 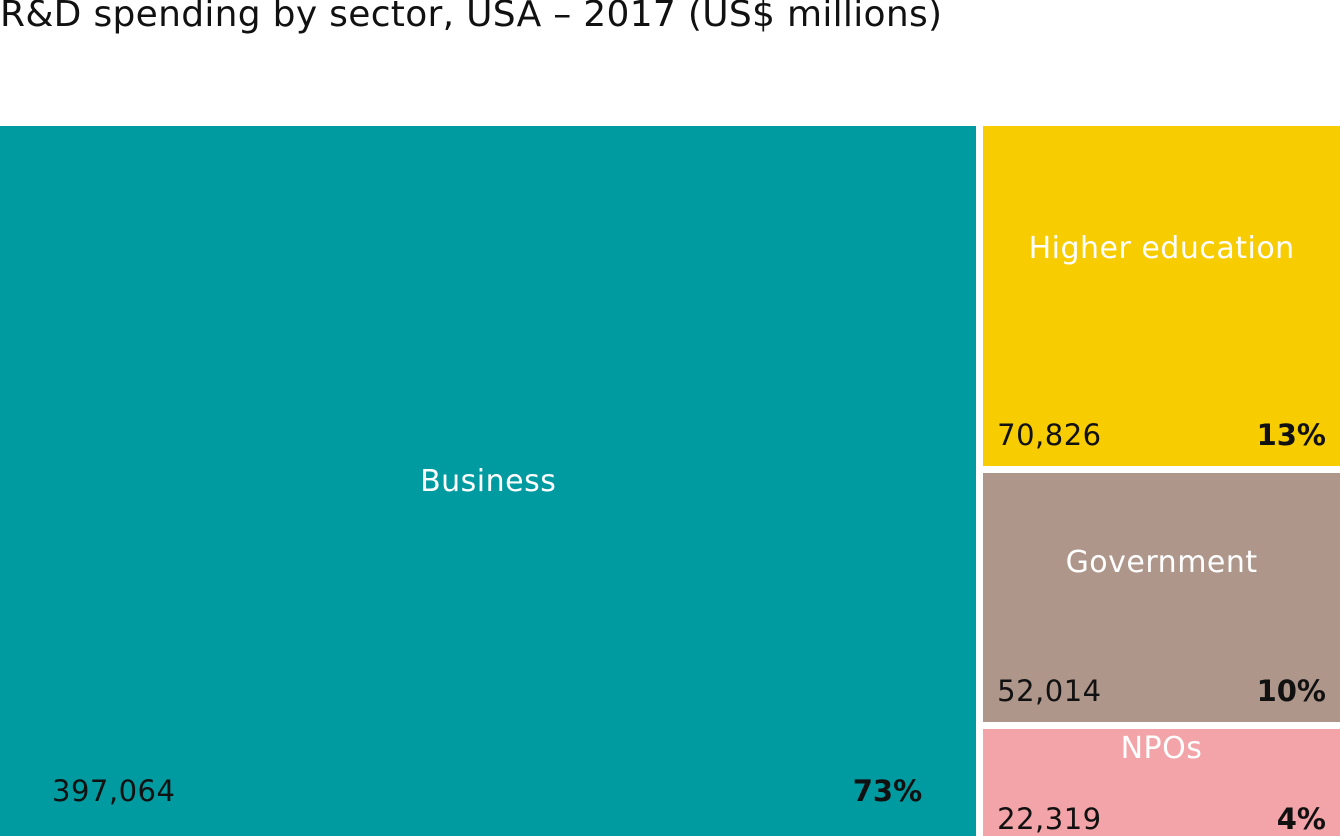 I want to click on sector-label-npos: NPOs, so click(x=1161, y=748).